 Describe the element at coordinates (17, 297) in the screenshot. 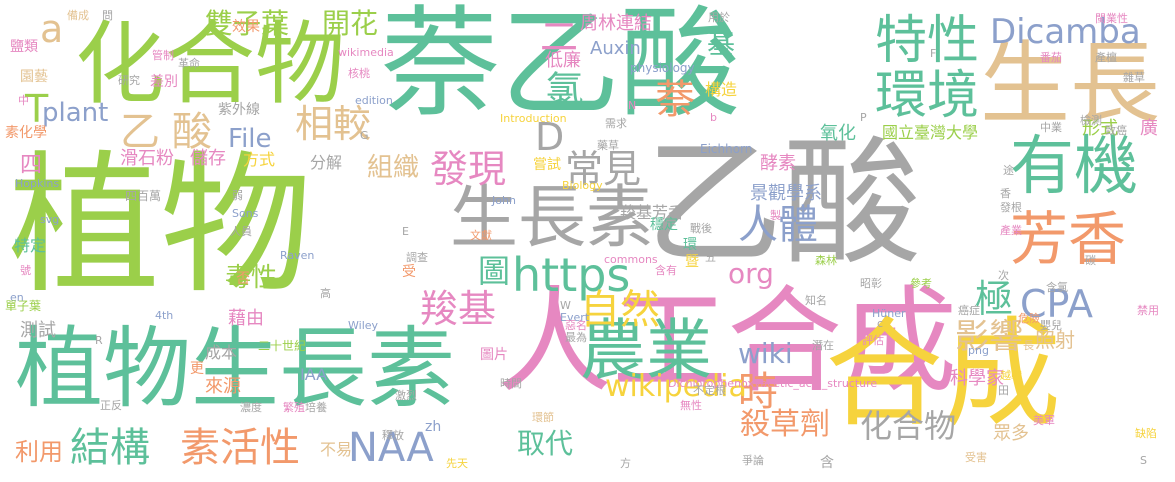

I see `word-en: en` at that location.